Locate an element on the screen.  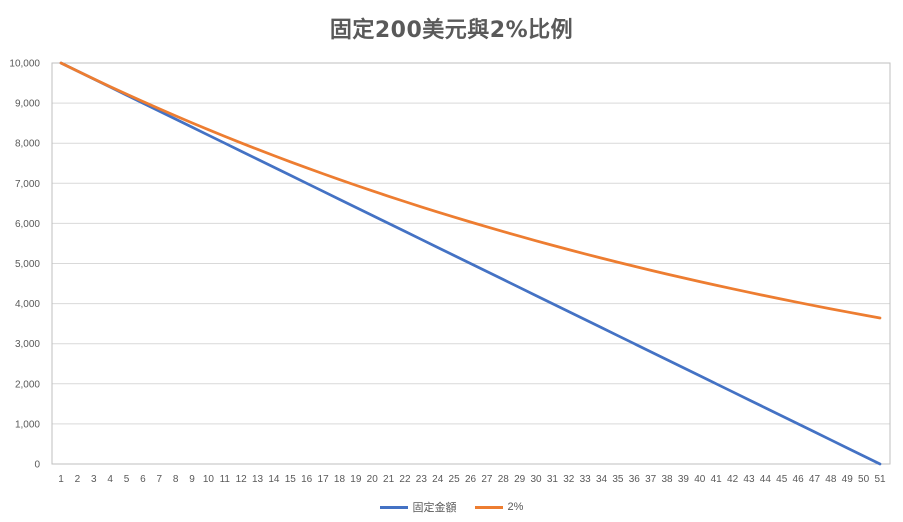
x-tick-label: 18 is located at coordinates (340, 479).